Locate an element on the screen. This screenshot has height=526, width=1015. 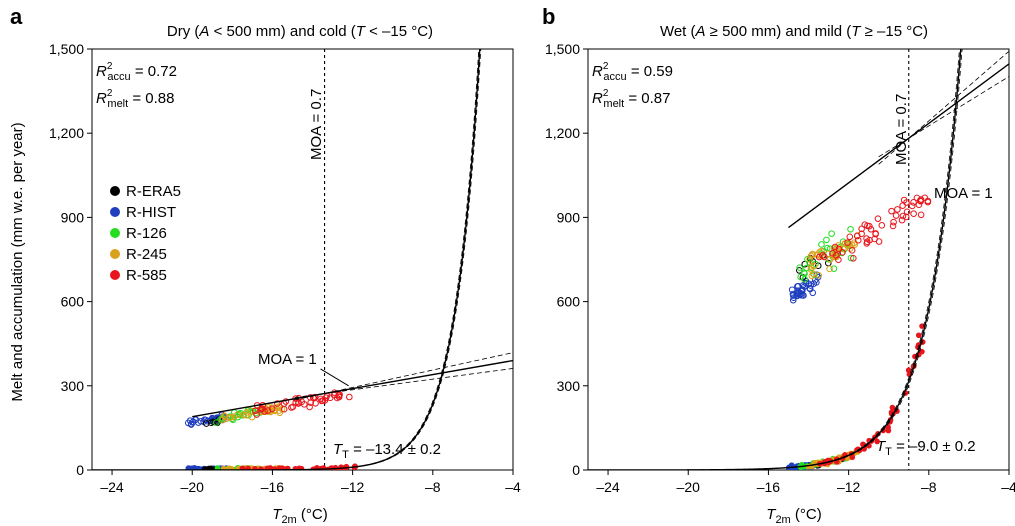
panel-a-y-tick-label: 1,500 is located at coordinates (66, 49).